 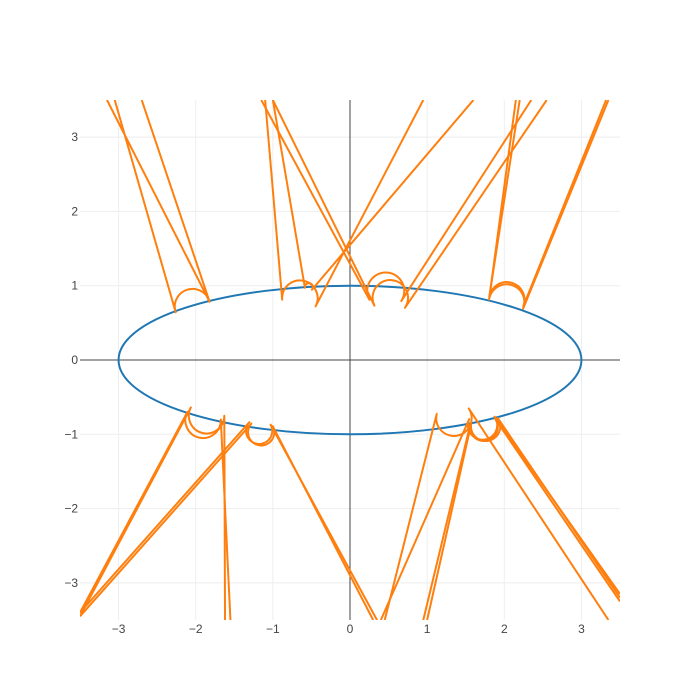 What do you see at coordinates (350, 629) in the screenshot?
I see `x-tick-label: 0` at bounding box center [350, 629].